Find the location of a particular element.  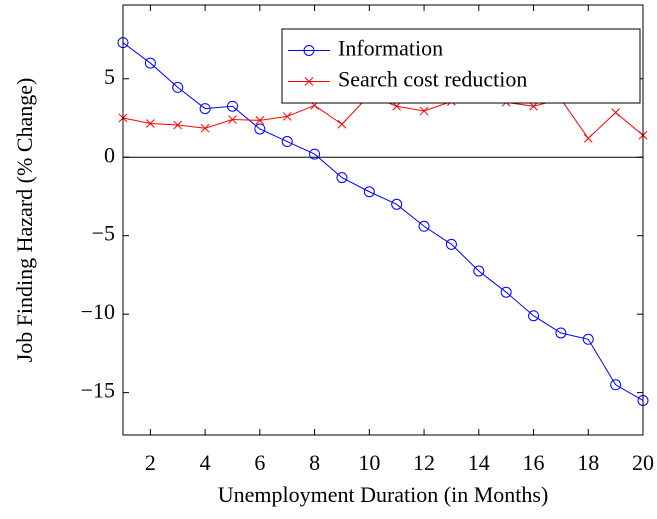

legend-box is located at coordinates (461, 66).